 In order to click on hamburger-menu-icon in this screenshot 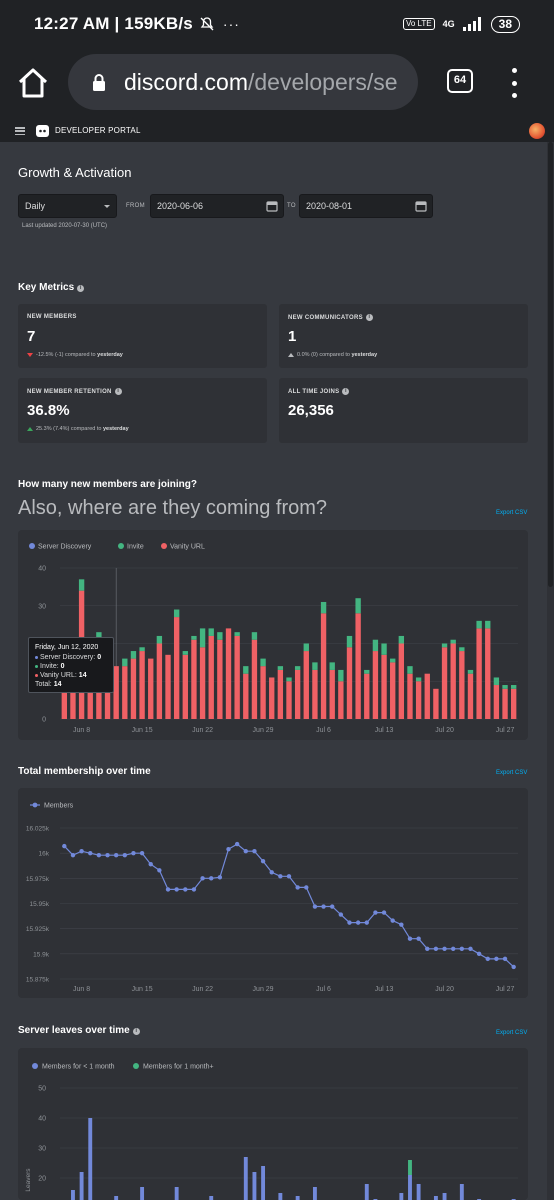, I will do `click(20, 131)`.